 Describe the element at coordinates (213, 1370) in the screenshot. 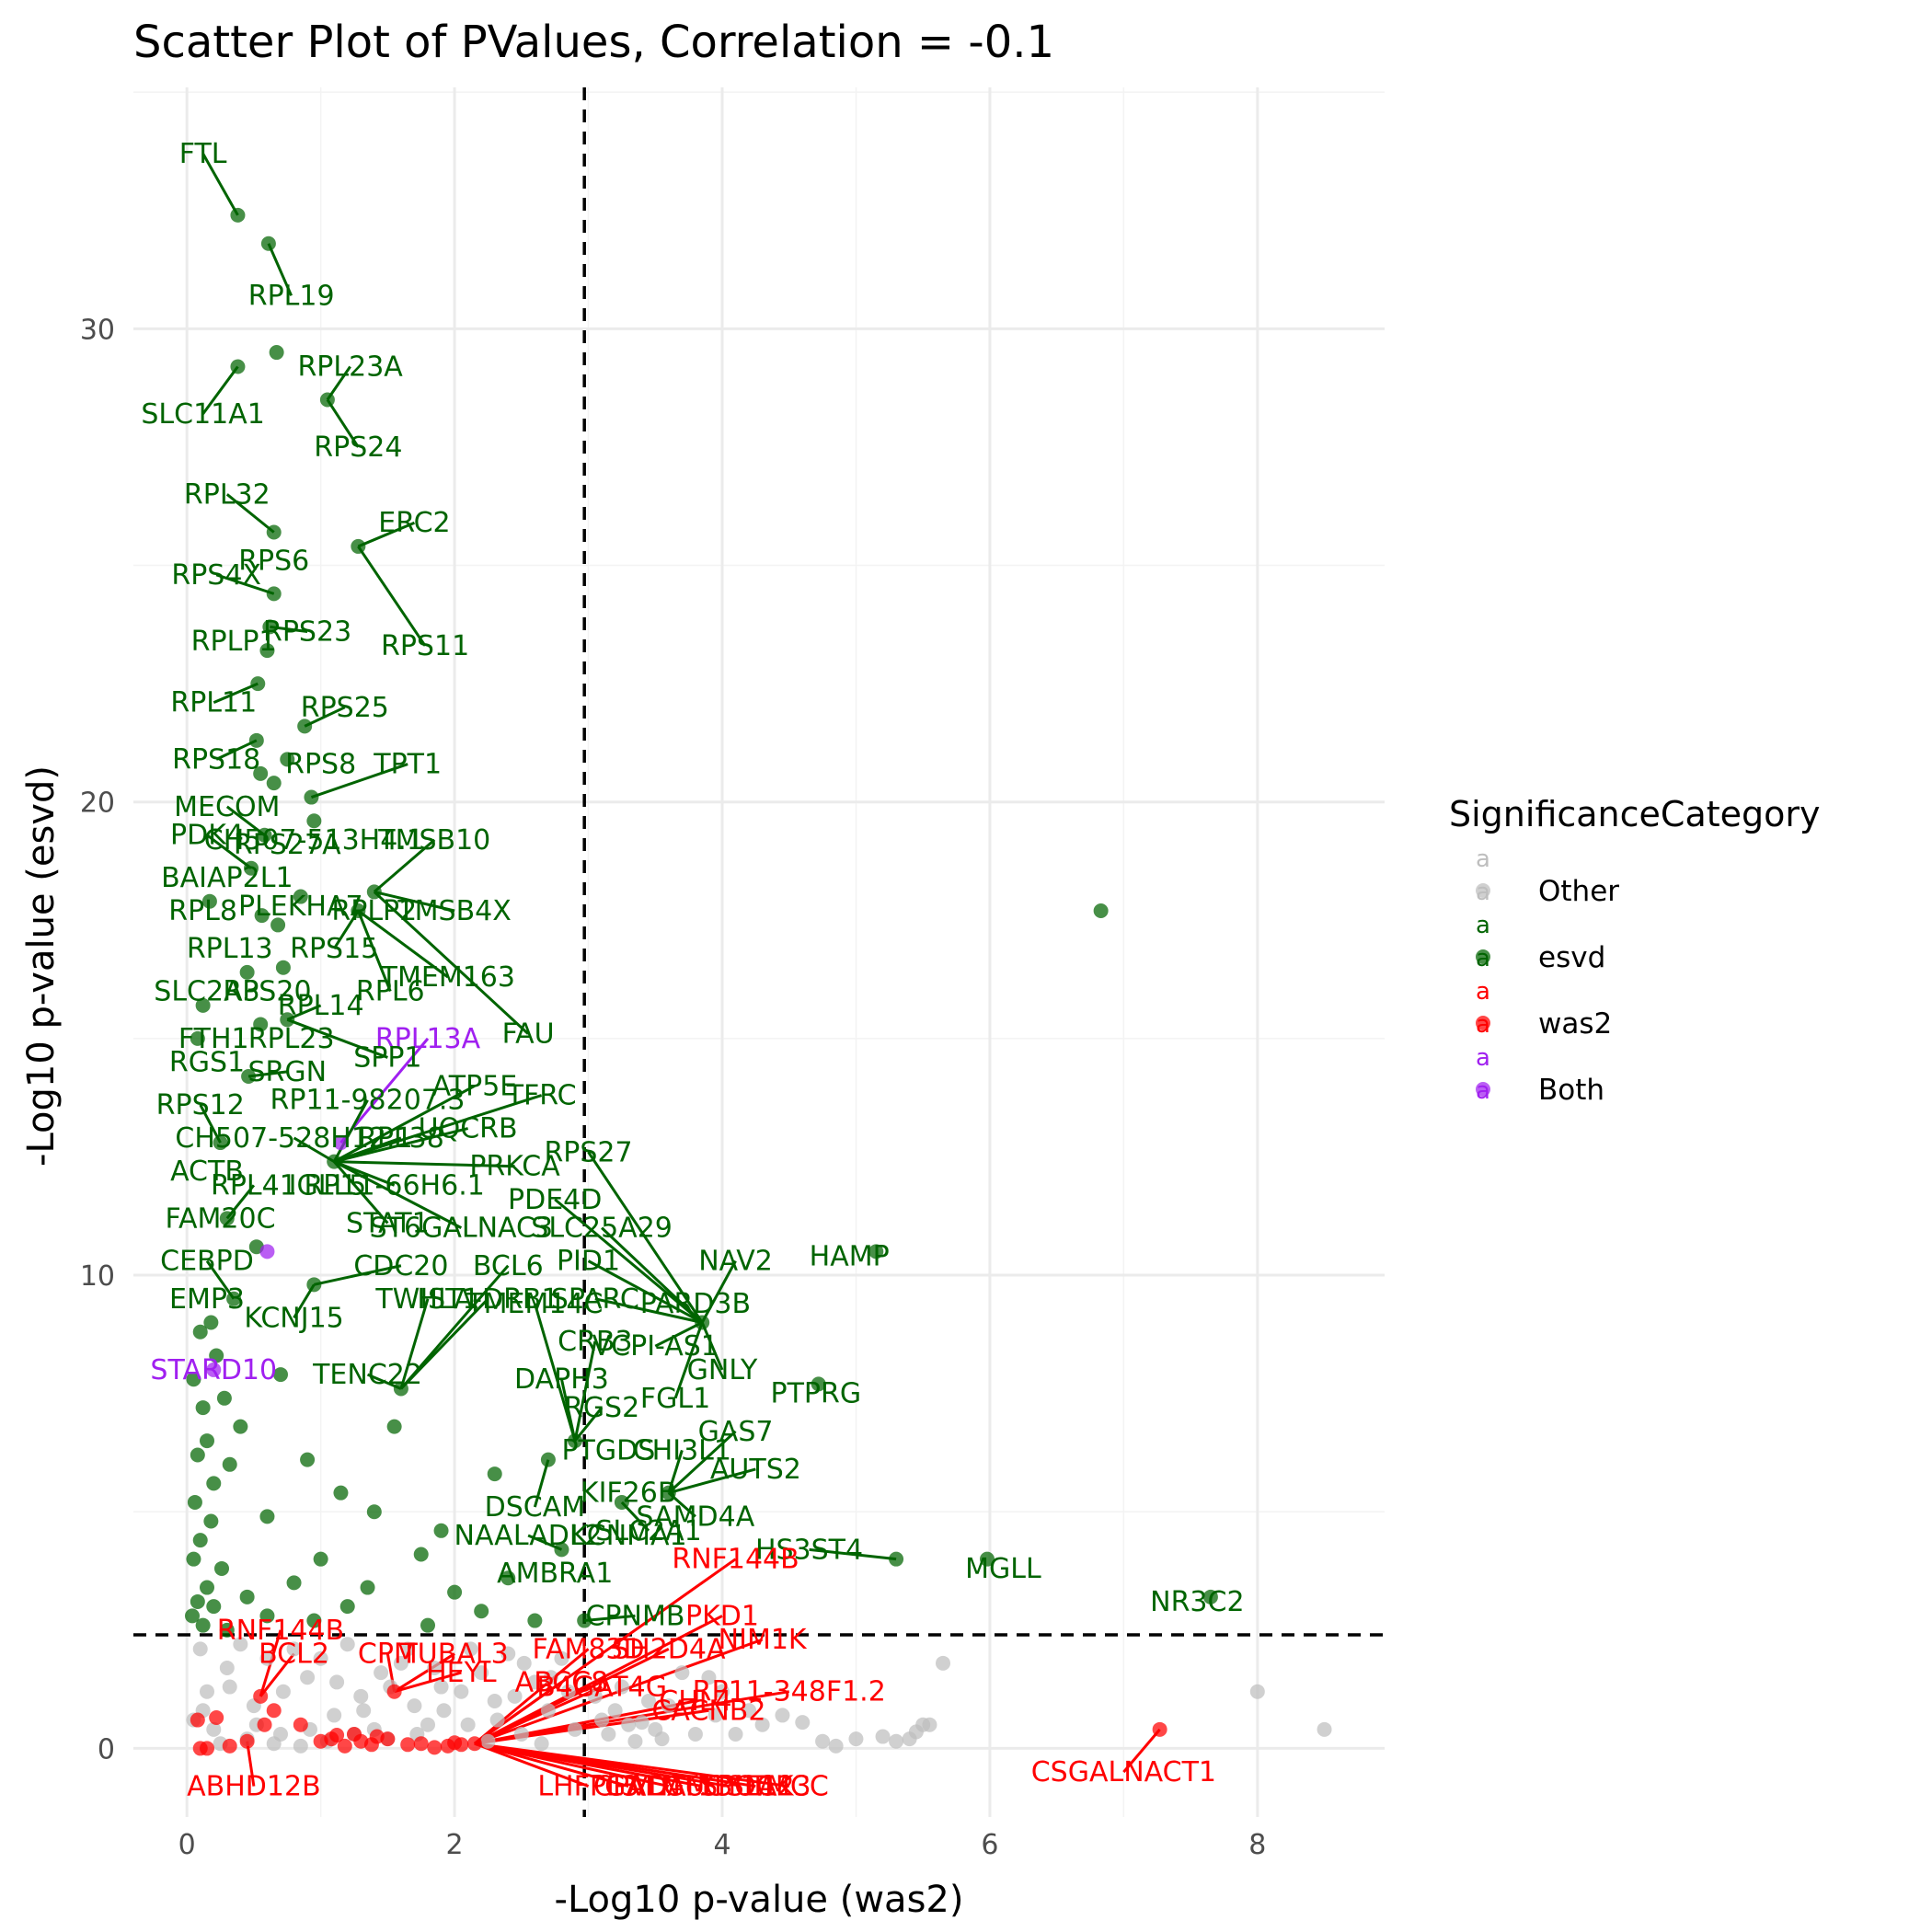

I see `gene-label: STARD10` at that location.